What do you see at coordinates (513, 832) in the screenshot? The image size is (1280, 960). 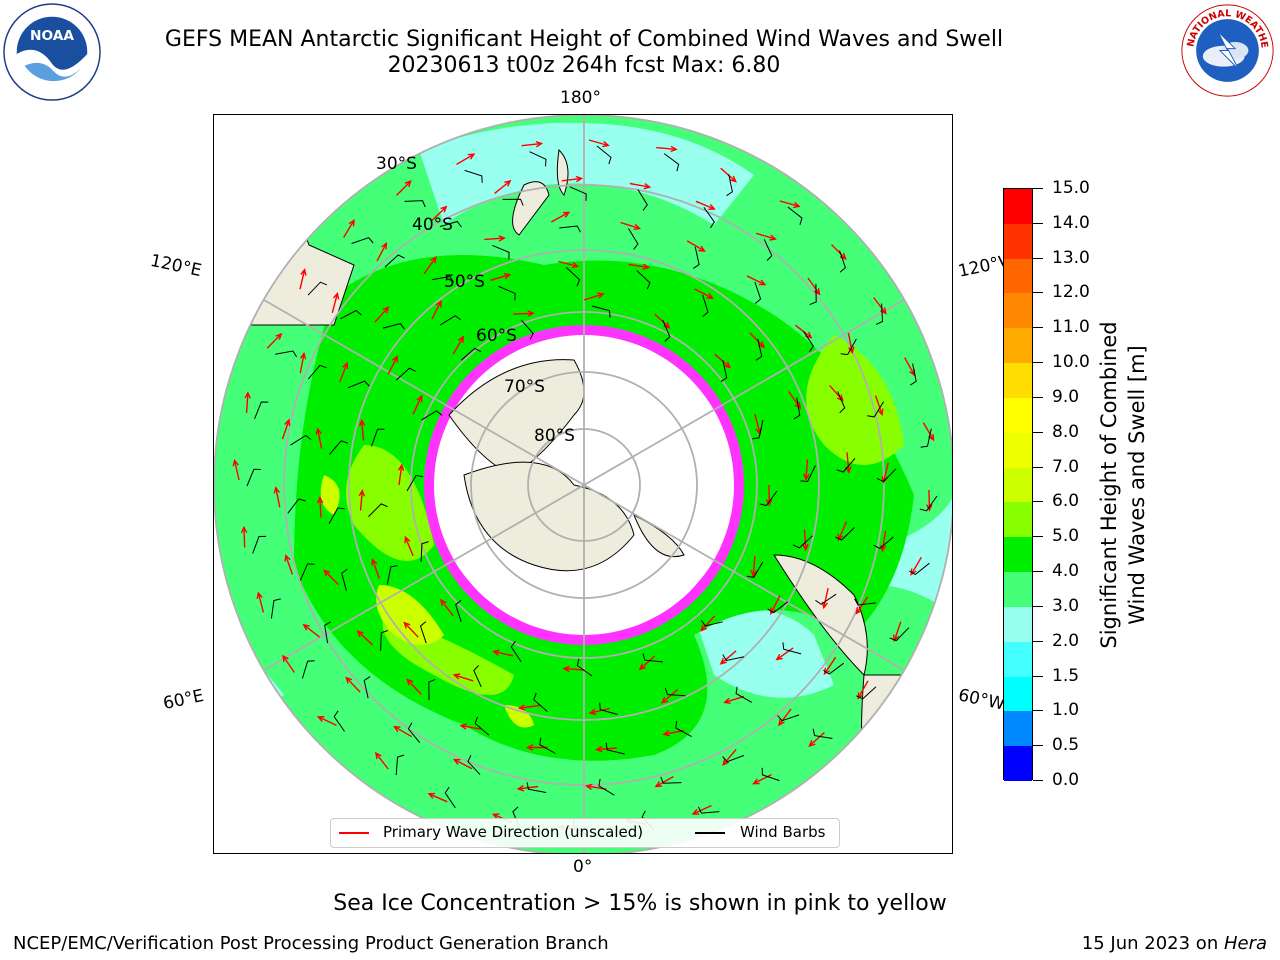 I see `wave-direction-legend-label: Primary Wave Direction (unscaled)` at bounding box center [513, 832].